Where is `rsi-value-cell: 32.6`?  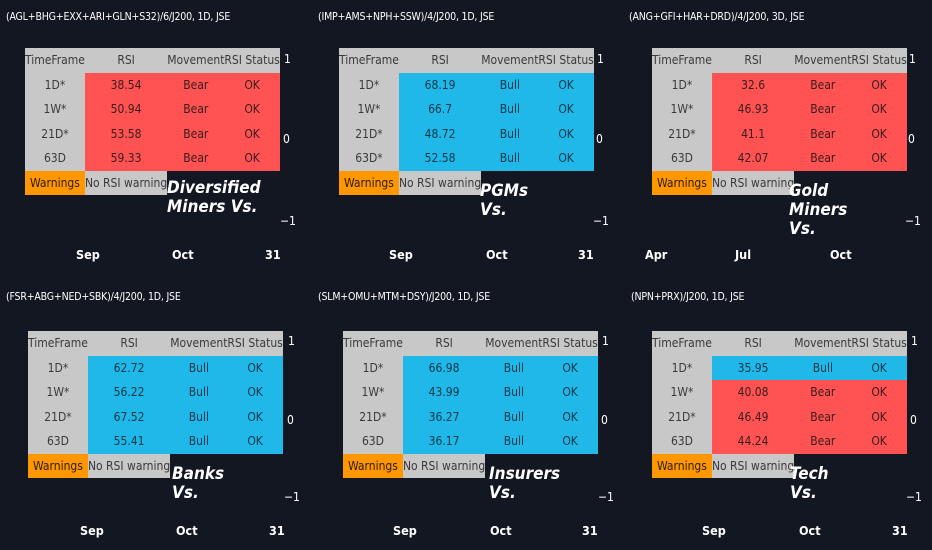 rsi-value-cell: 32.6 is located at coordinates (753, 84).